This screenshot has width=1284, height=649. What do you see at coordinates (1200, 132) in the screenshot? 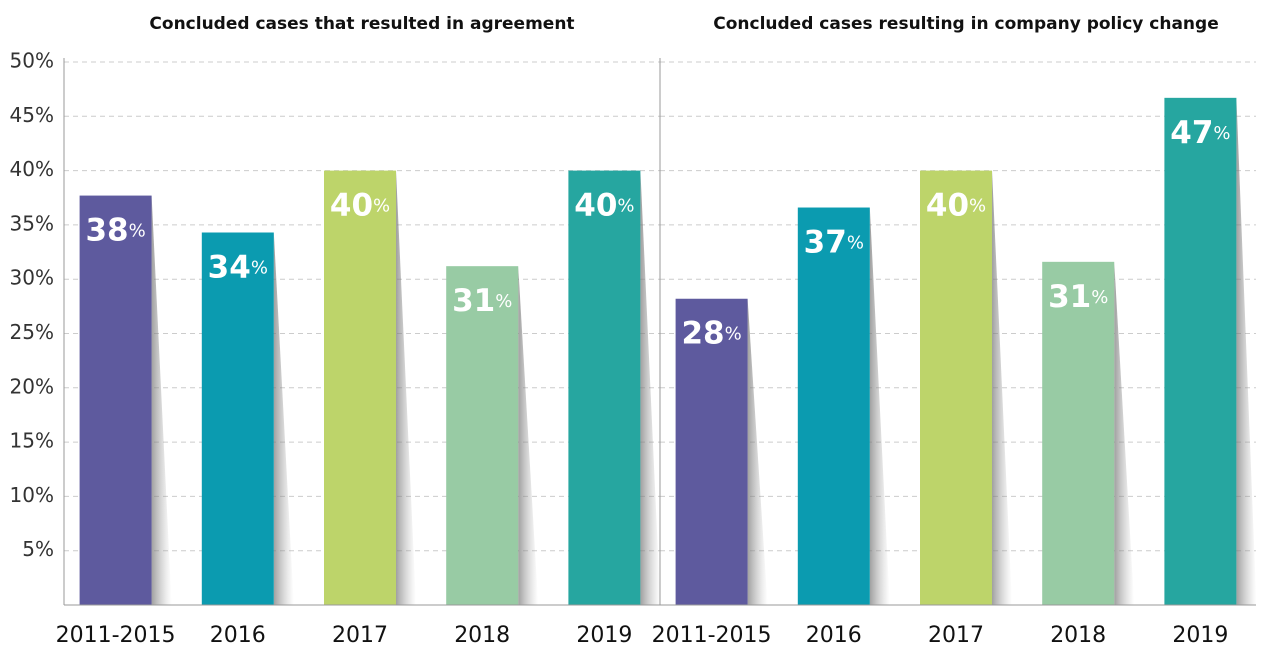
I see `value-label: 47%` at bounding box center [1200, 132].